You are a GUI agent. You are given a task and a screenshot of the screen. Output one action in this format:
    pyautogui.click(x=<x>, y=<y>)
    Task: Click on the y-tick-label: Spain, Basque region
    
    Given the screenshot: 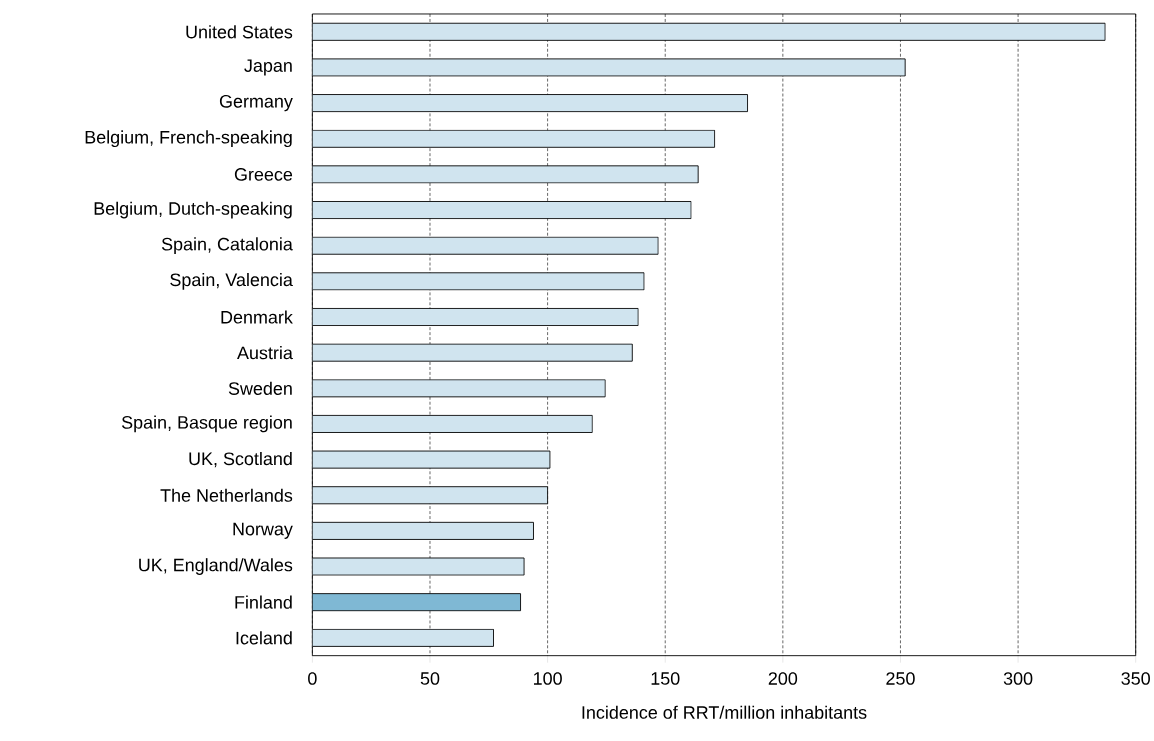 What is the action you would take?
    pyautogui.click(x=206, y=424)
    